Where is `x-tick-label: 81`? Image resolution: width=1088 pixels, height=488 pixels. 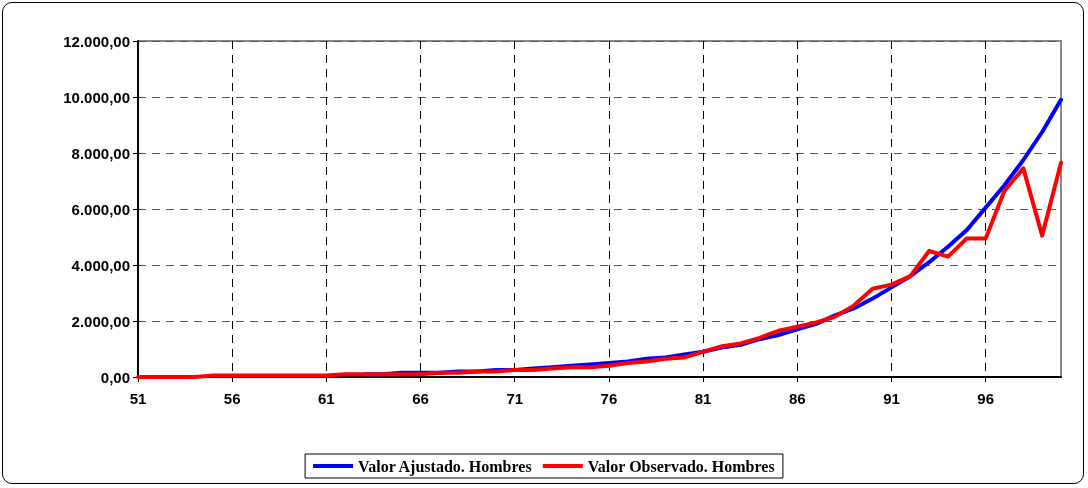
x-tick-label: 81 is located at coordinates (703, 398).